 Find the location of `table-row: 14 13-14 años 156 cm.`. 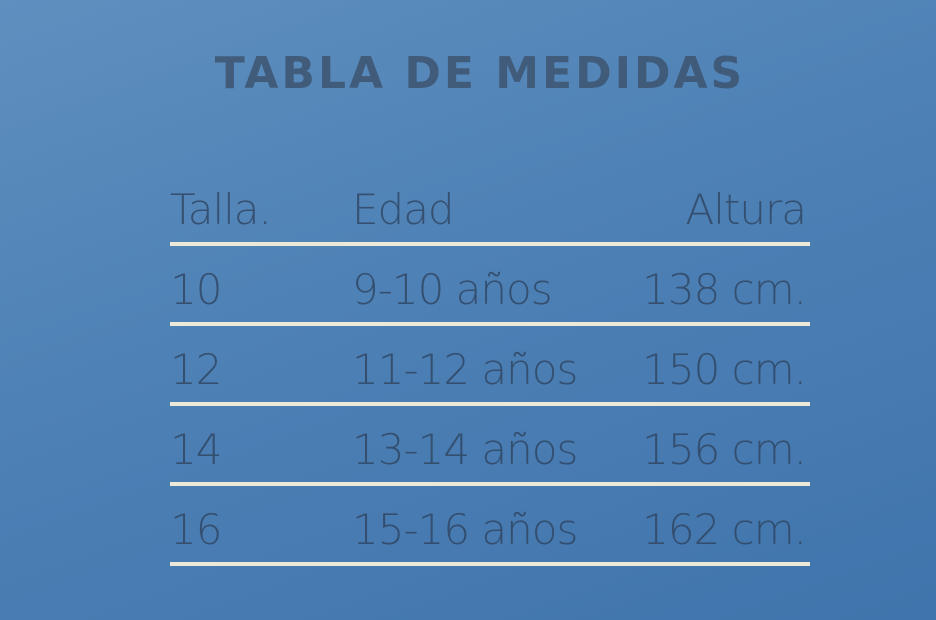

table-row: 14 13-14 años 156 cm. is located at coordinates (490, 446).